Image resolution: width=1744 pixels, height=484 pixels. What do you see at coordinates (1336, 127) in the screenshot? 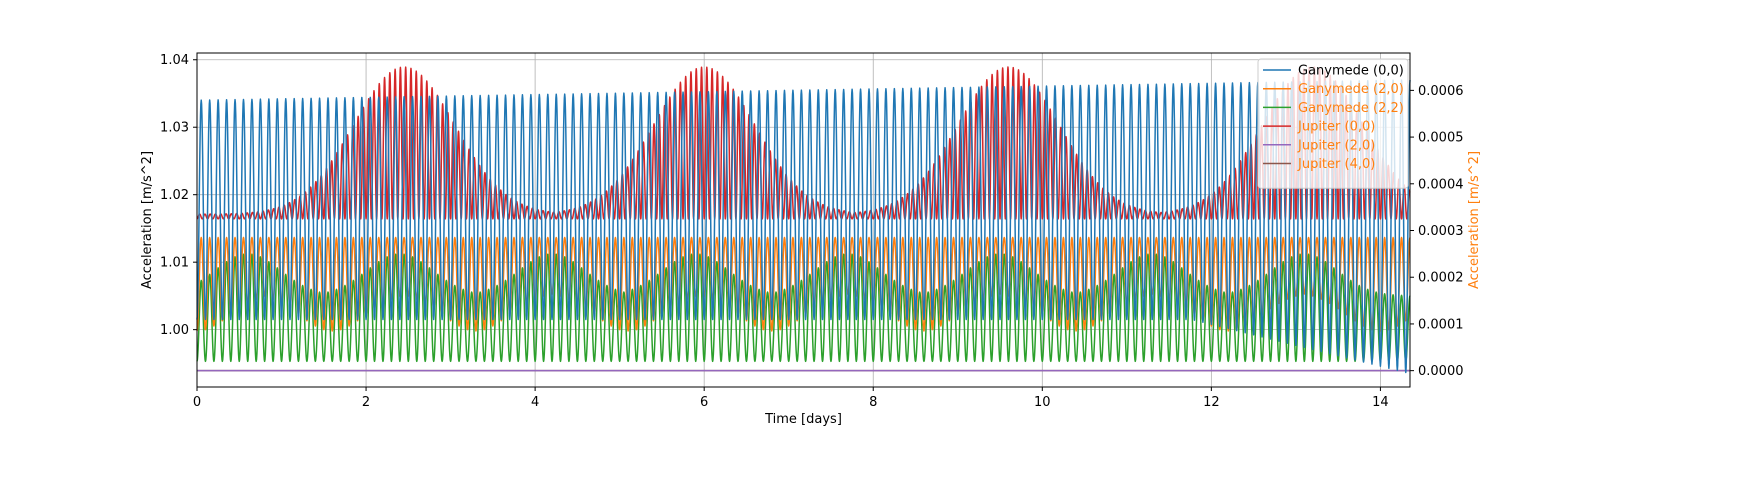
I see `legend-label-3: Jupiter (0,0)` at bounding box center [1336, 127].